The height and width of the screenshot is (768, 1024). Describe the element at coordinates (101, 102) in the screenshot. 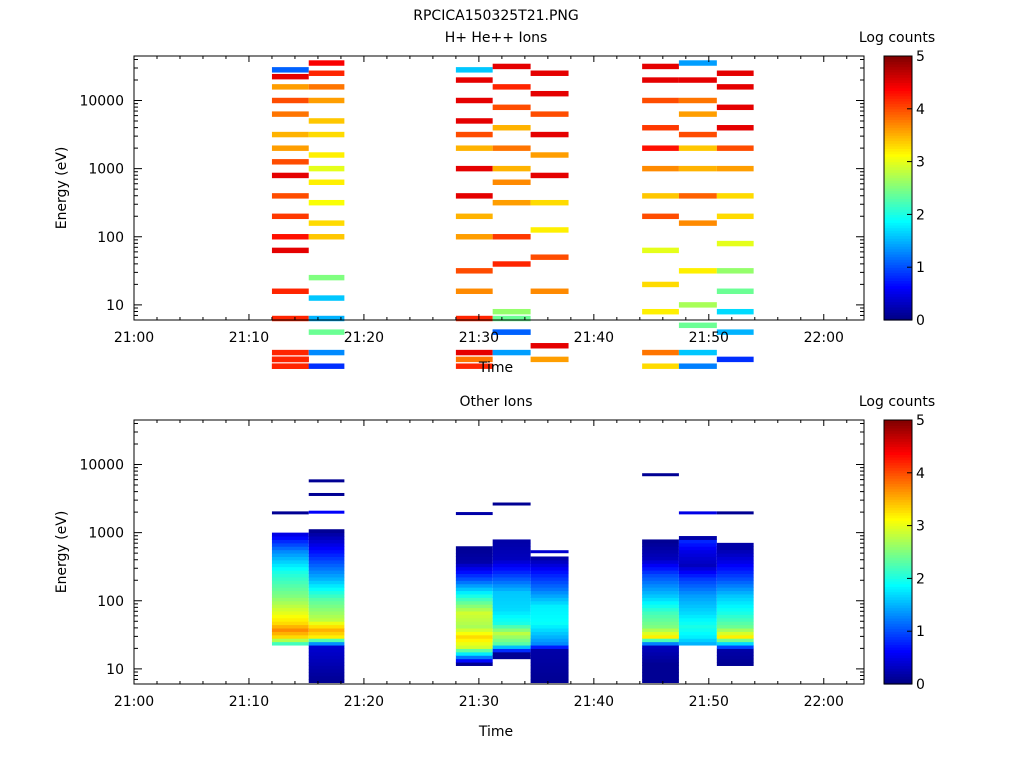

I see `y-tick-label: 10000` at that location.